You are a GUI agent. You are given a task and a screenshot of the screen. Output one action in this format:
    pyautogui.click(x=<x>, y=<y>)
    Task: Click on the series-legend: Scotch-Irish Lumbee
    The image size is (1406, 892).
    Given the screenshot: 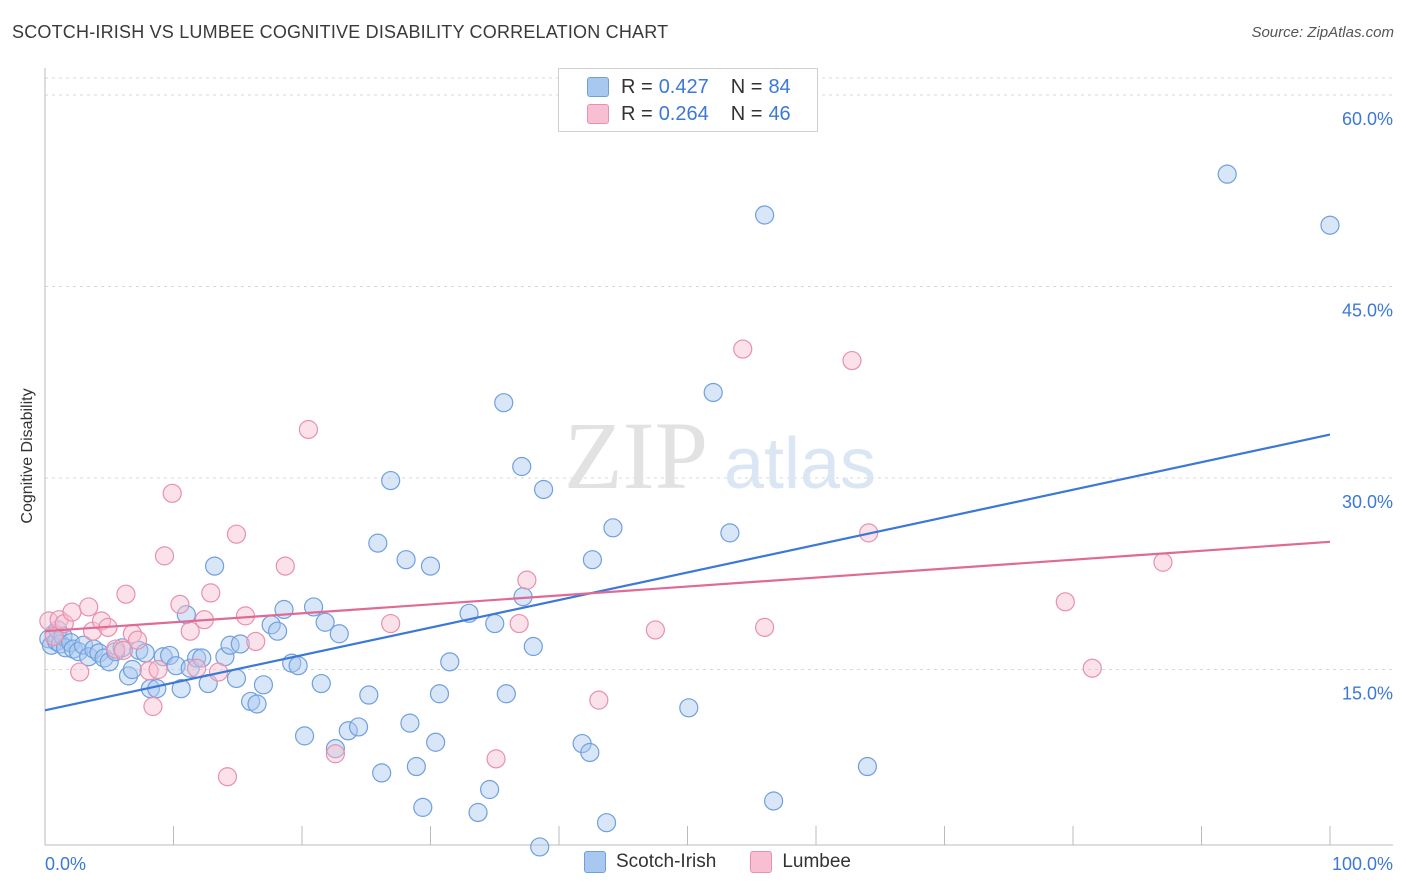 What is the action you would take?
    pyautogui.click(x=734, y=862)
    